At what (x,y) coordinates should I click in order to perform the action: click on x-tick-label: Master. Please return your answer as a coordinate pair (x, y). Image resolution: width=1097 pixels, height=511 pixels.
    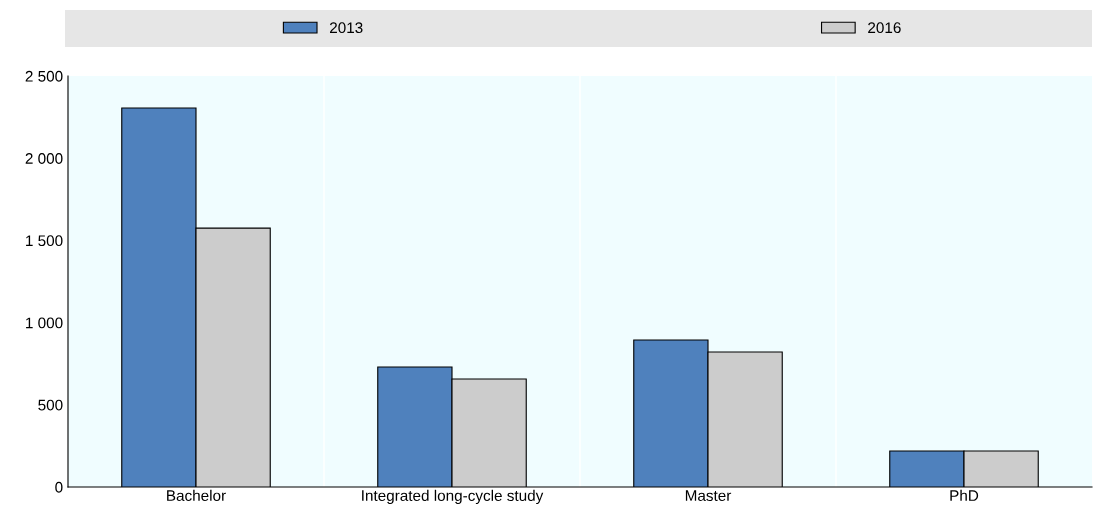
    Looking at the image, I should click on (708, 495).